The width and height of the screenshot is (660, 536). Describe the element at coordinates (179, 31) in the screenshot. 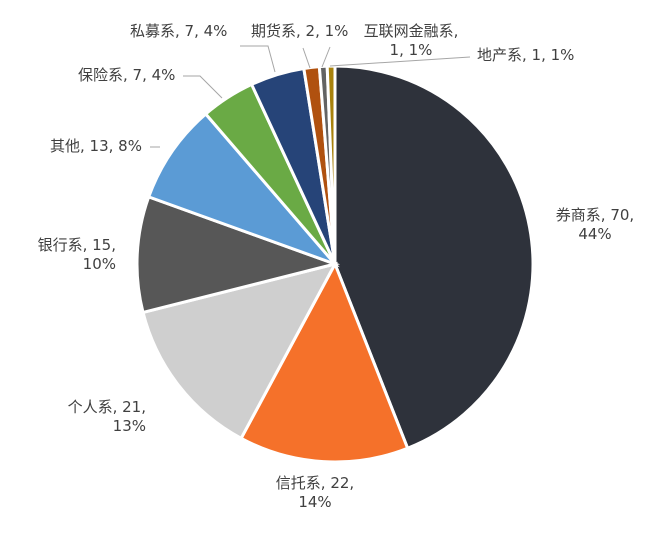

I see `label-simu: 私募系, 7, 4%` at that location.